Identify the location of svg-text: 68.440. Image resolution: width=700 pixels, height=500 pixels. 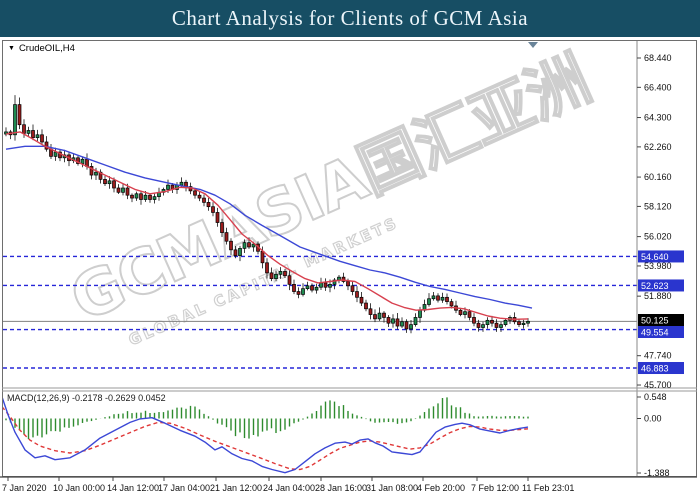
(658, 58).